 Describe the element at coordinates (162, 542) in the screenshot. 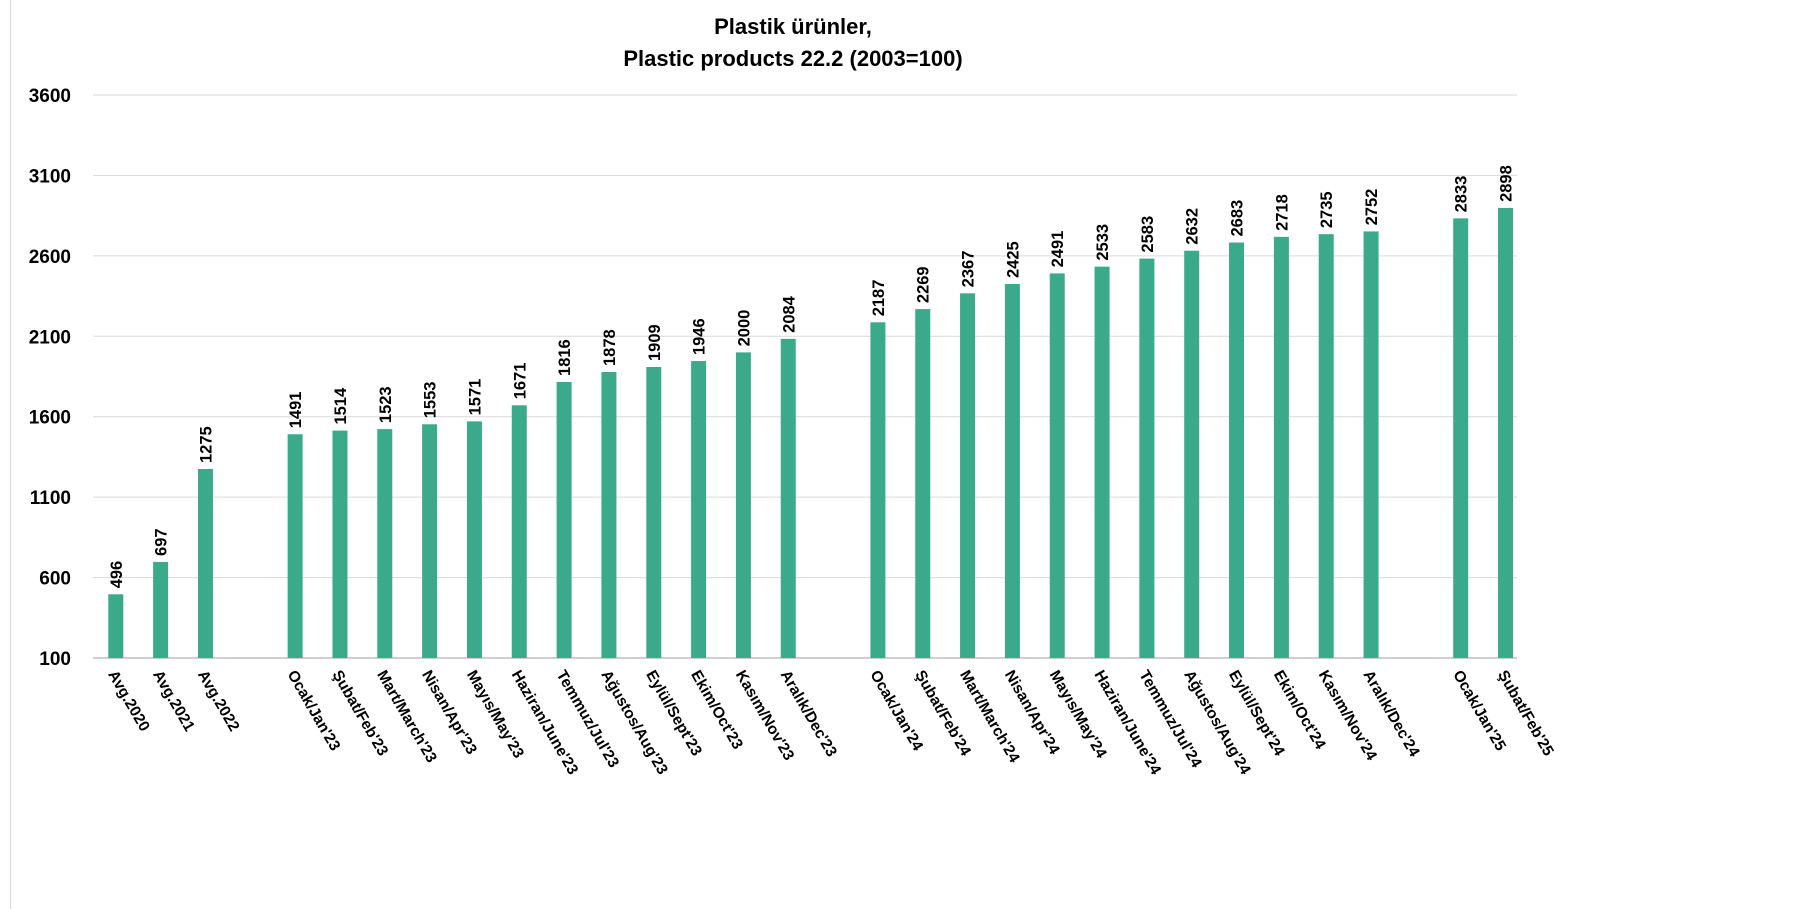

I see `data-label: 697` at that location.